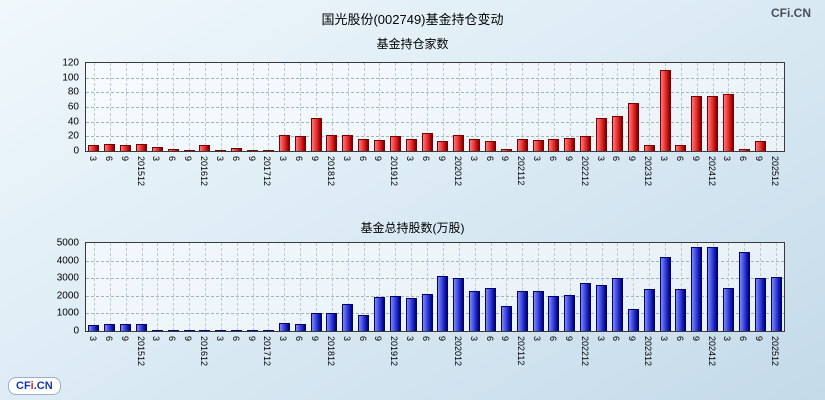 The height and width of the screenshot is (400, 825). I want to click on cfi-logo-text: CFi.CN, so click(34, 386).